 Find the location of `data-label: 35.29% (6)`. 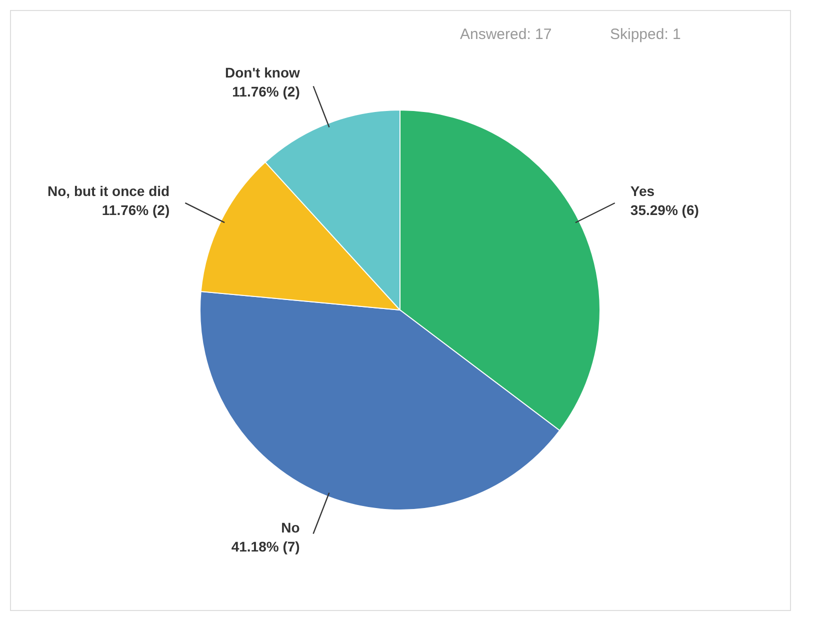

data-label: 35.29% (6) is located at coordinates (664, 210).